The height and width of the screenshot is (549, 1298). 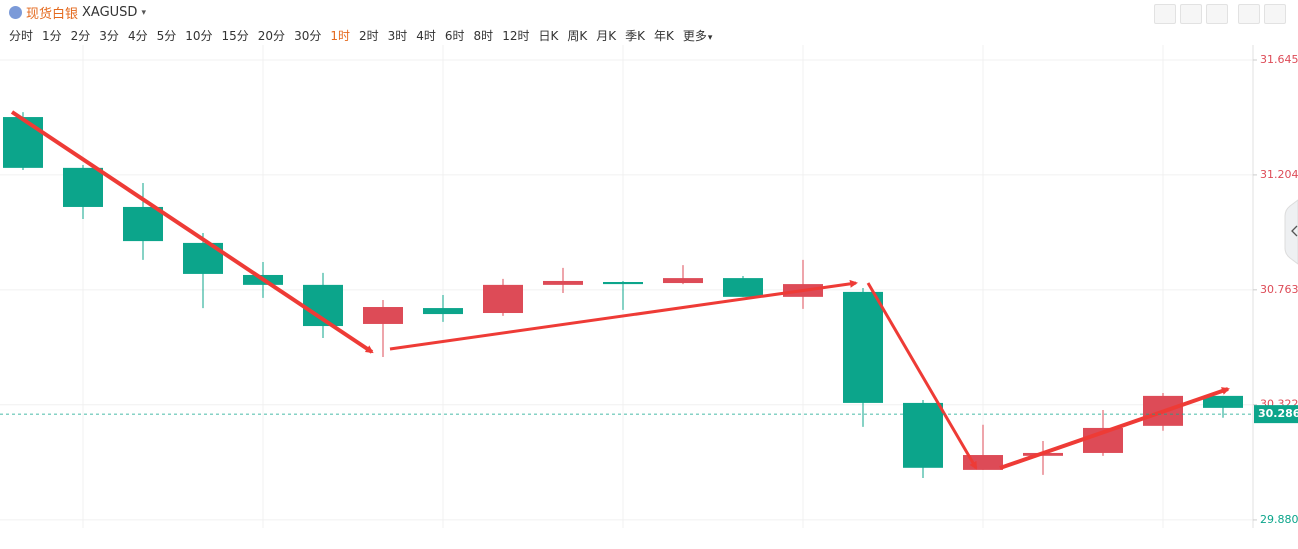 I want to click on period-button: 20分, so click(x=271, y=36).